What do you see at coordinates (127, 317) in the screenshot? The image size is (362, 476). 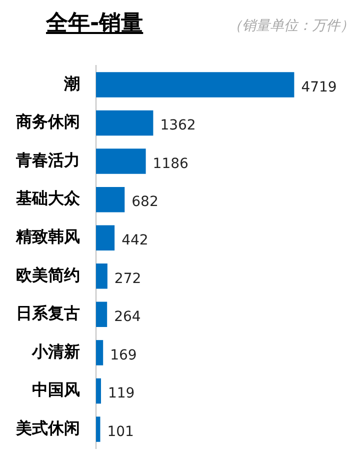 I see `data-label: 264` at bounding box center [127, 317].